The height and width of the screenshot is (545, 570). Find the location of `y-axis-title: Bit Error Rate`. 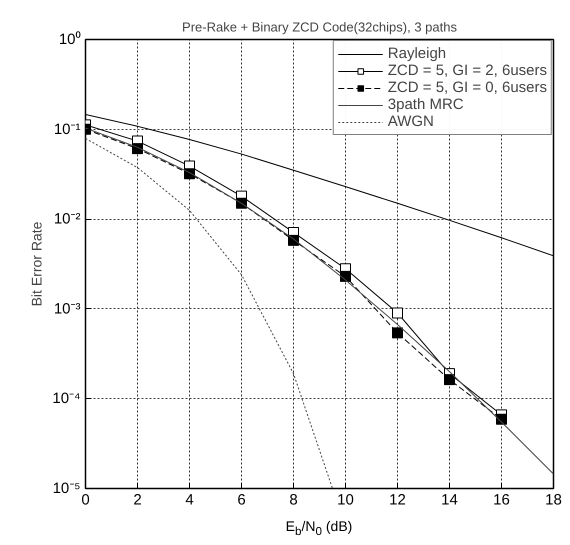

y-axis-title: Bit Error Rate is located at coordinates (36, 263).